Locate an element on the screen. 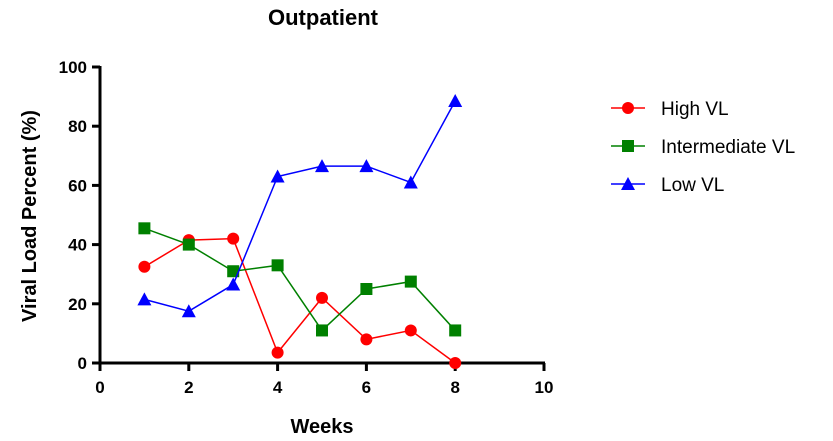  legend: High VL Intermediate VL Low VL is located at coordinates (703, 147).